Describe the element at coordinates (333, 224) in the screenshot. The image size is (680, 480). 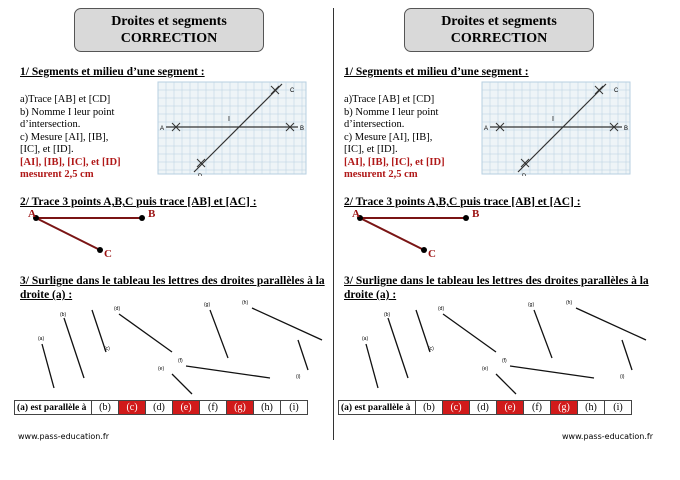
I see `page-divider` at that location.